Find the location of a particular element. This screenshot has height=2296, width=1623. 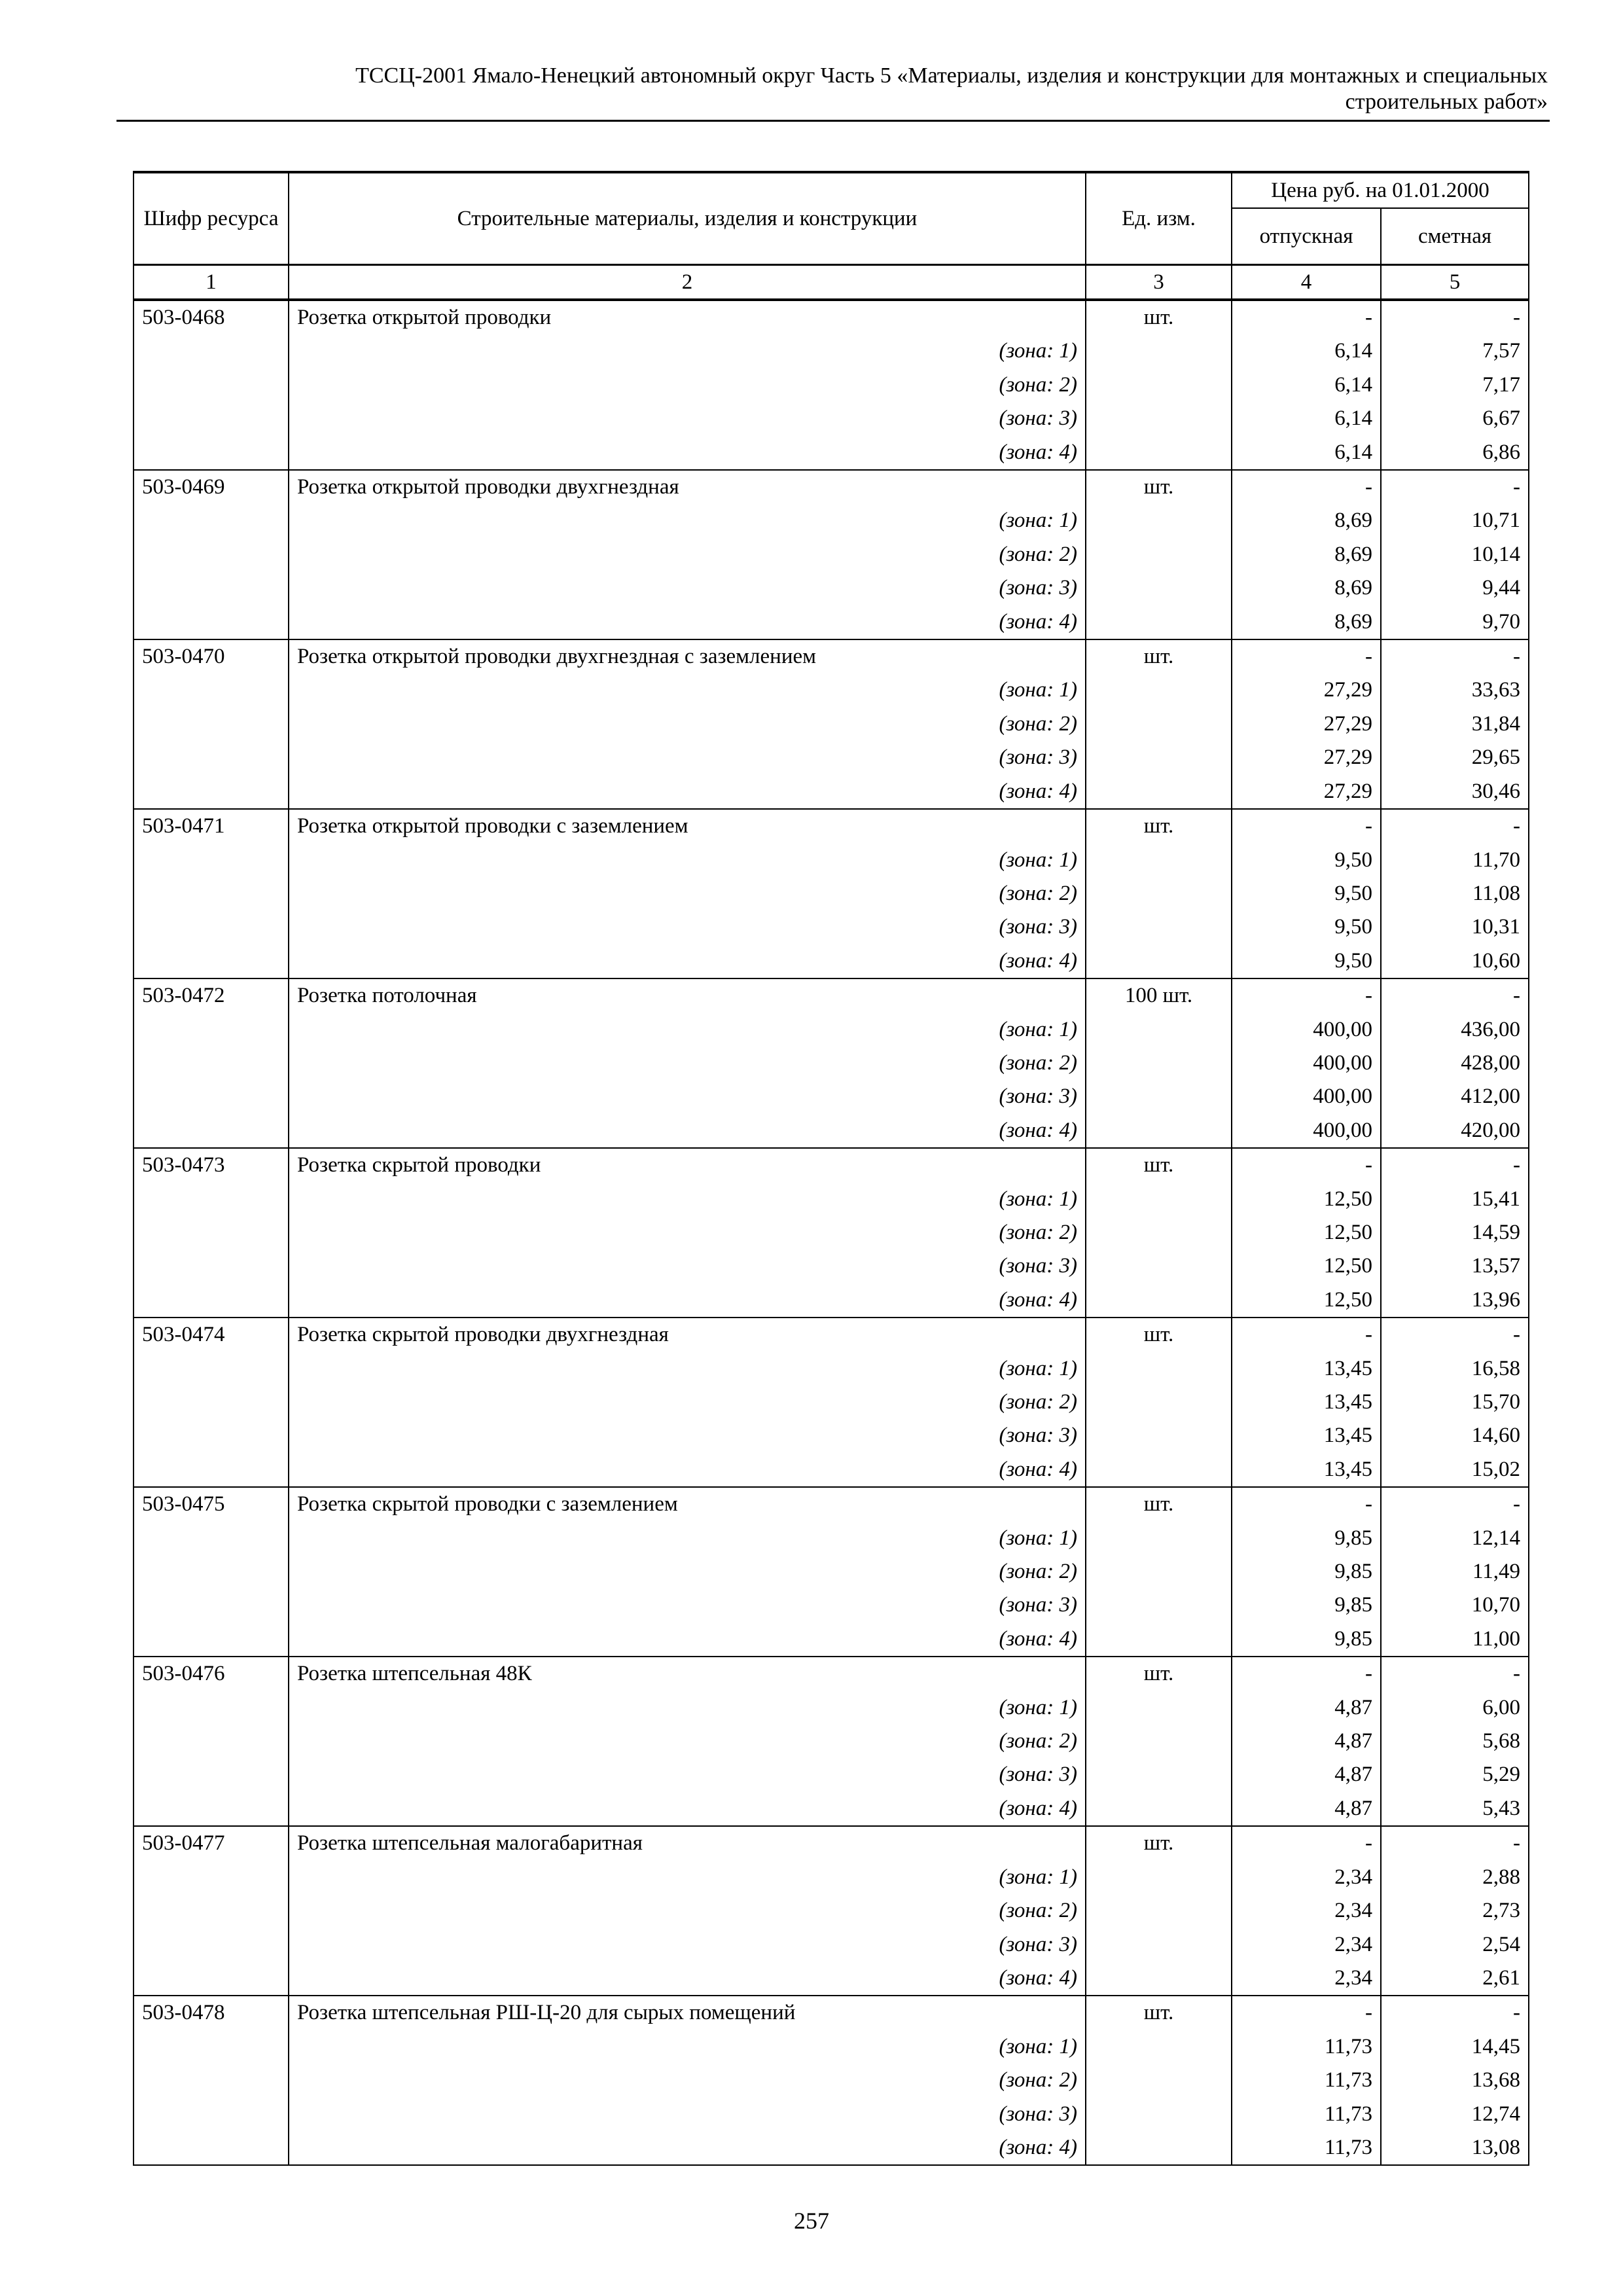

material-name: Розетка штепсельная малогабаритная is located at coordinates (687, 1843).